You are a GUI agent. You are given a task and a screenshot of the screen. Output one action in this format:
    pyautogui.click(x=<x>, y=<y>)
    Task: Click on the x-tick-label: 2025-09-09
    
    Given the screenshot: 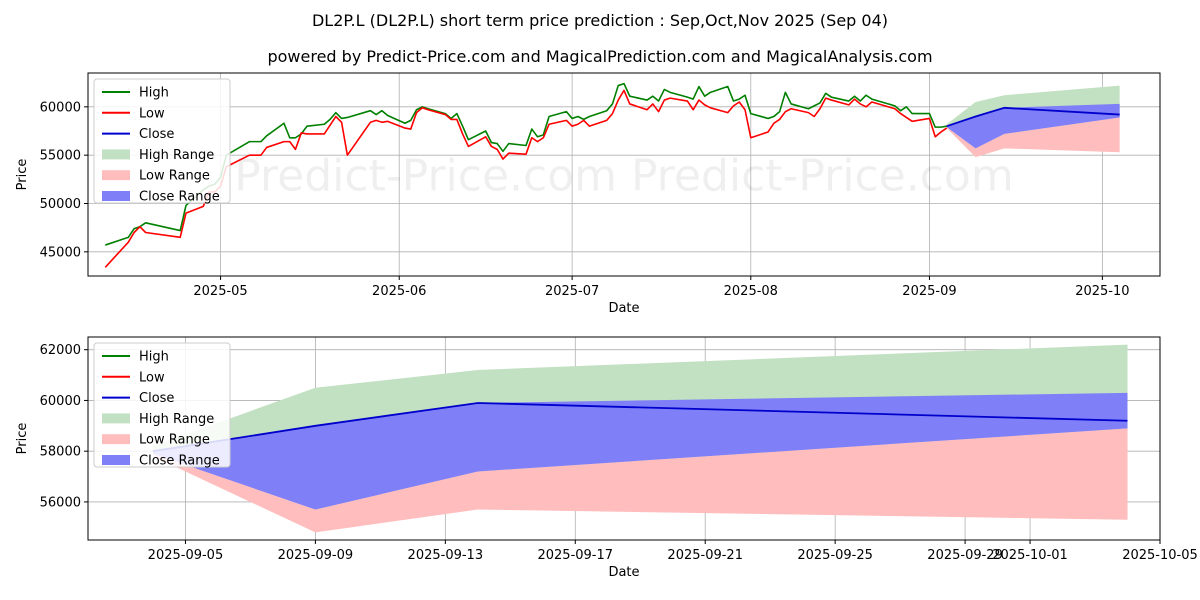 What is the action you would take?
    pyautogui.click(x=316, y=555)
    